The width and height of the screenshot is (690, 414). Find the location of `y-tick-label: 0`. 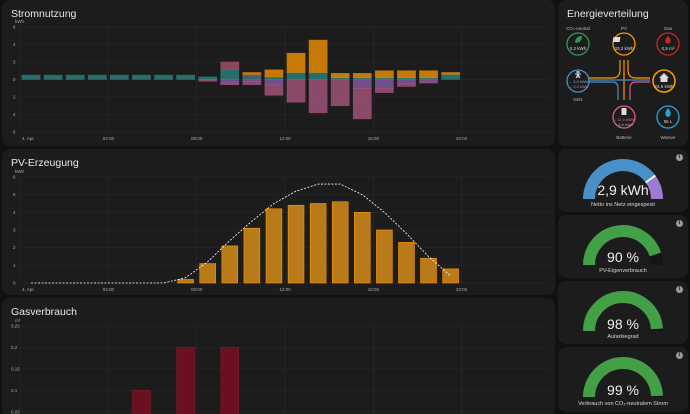

y-tick-label: 0 is located at coordinates (14, 283).